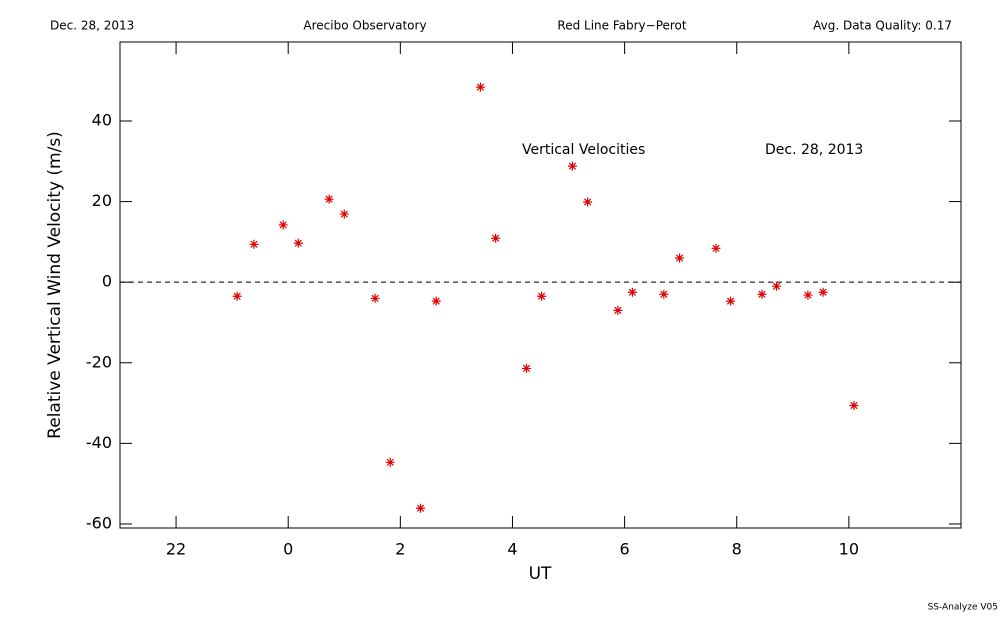 This screenshot has height=625, width=1000. What do you see at coordinates (364, 26) in the screenshot?
I see `header-site: Arecibo Observatory` at bounding box center [364, 26].